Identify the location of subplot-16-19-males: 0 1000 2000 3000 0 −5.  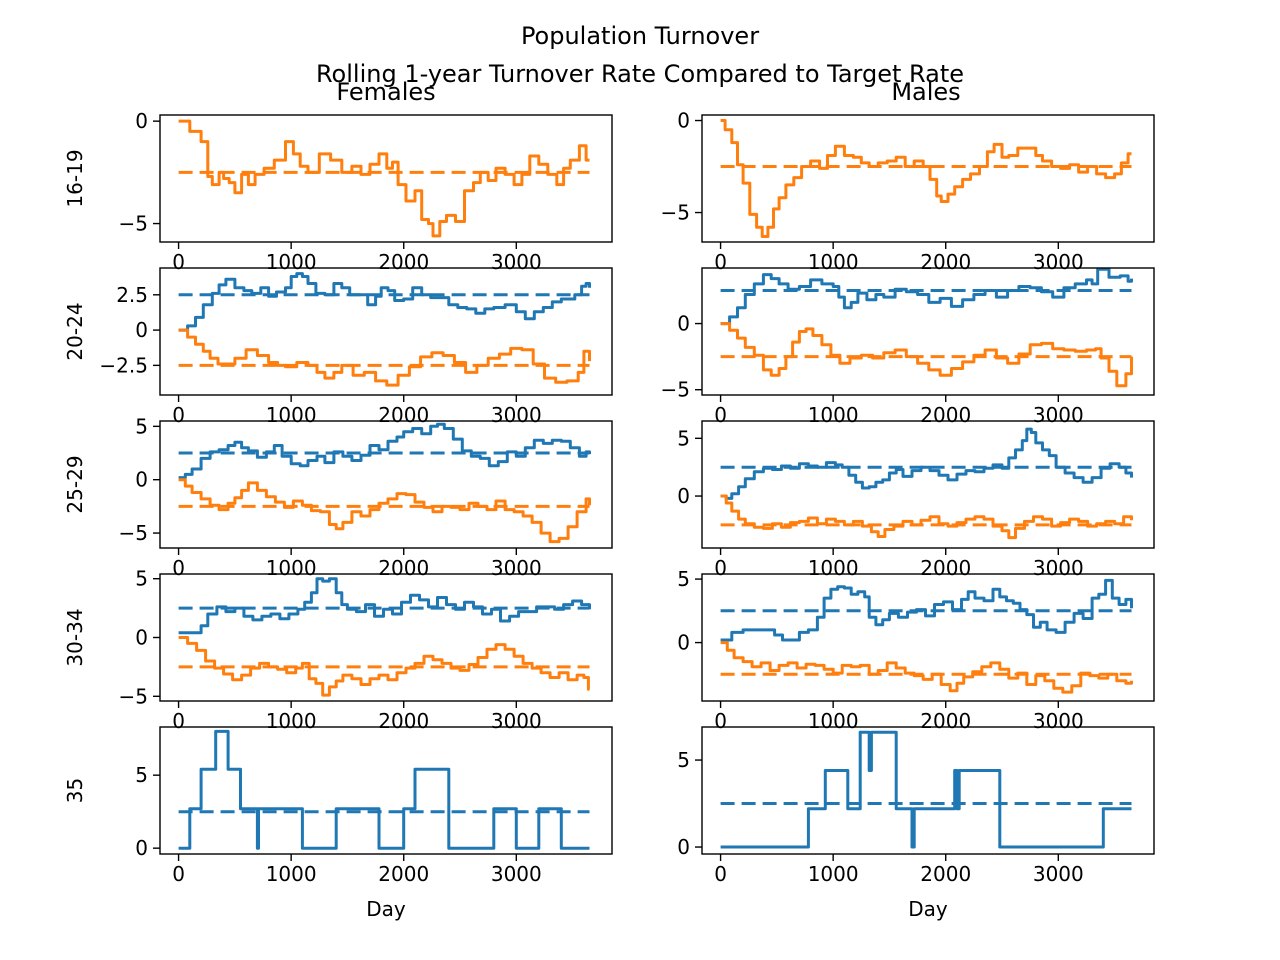
(908, 191).